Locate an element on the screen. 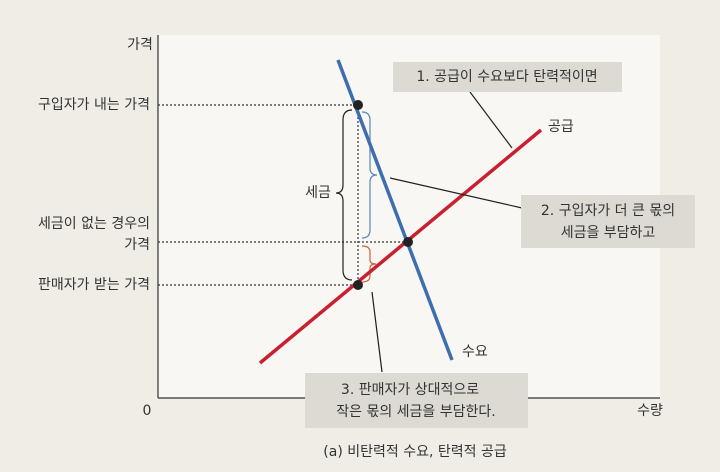 The width and height of the screenshot is (720, 472). tax-label: 세금 is located at coordinates (318, 193).